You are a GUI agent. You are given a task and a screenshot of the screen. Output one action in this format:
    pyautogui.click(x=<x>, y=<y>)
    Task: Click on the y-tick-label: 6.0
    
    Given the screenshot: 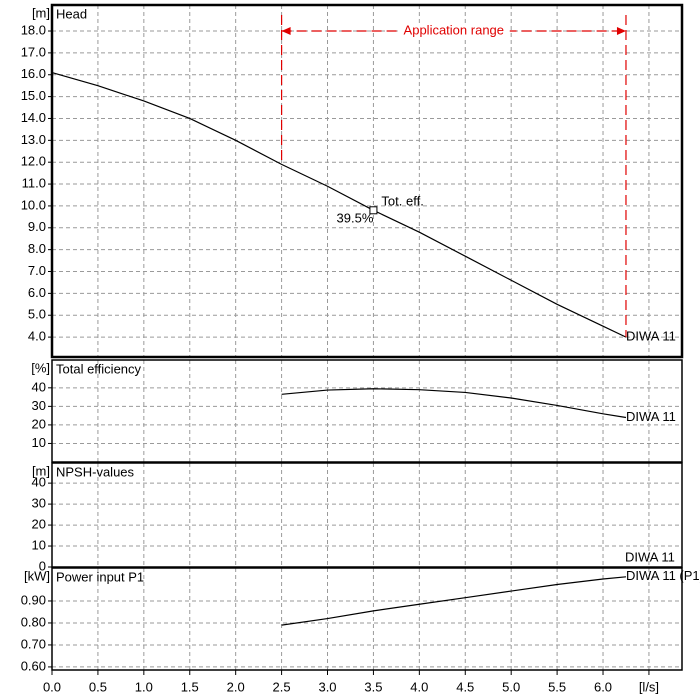 What is the action you would take?
    pyautogui.click(x=37, y=292)
    